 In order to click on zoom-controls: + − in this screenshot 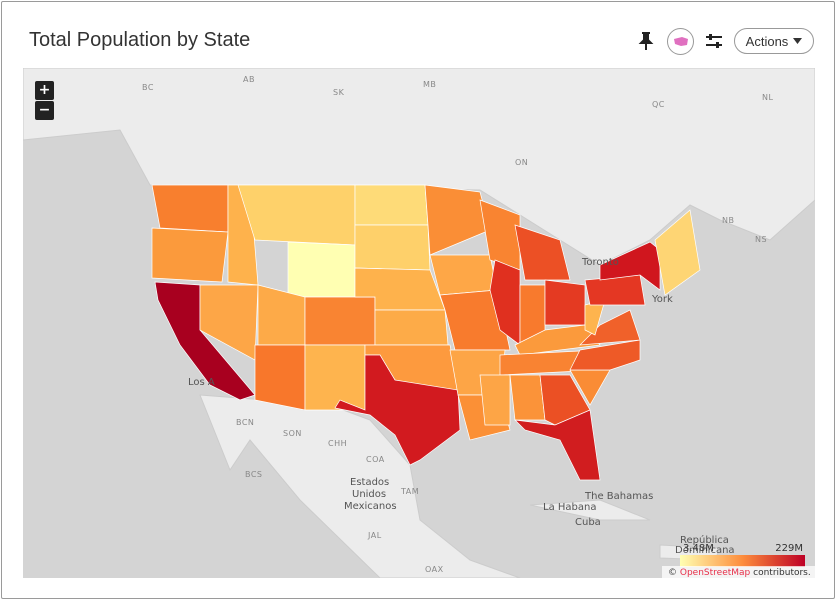, I will do `click(44, 100)`.